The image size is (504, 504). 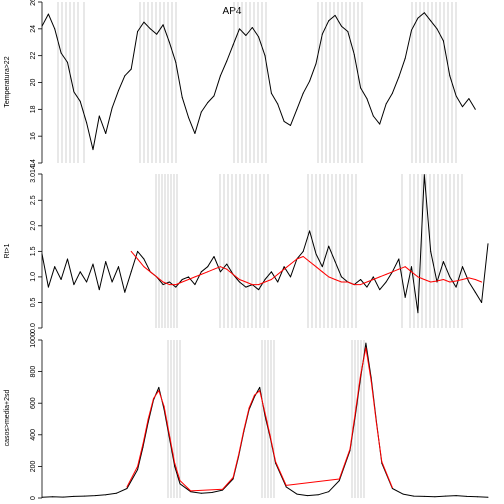 I want to click on y-axis-title-temperature: Temperatura>22, so click(x=7, y=81).